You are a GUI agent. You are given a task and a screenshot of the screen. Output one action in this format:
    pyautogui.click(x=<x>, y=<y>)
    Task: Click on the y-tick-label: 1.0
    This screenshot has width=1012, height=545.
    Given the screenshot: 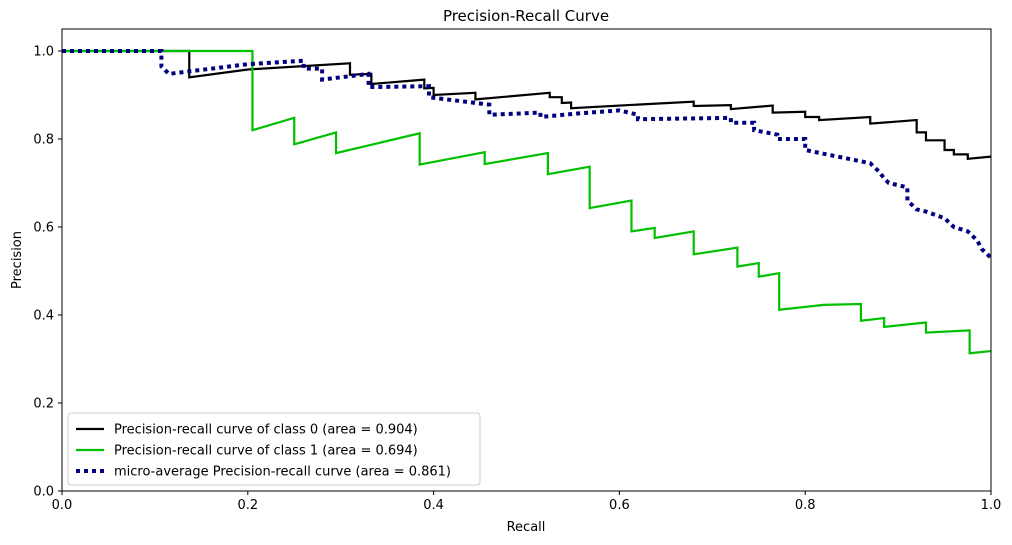 What is the action you would take?
    pyautogui.click(x=43, y=52)
    